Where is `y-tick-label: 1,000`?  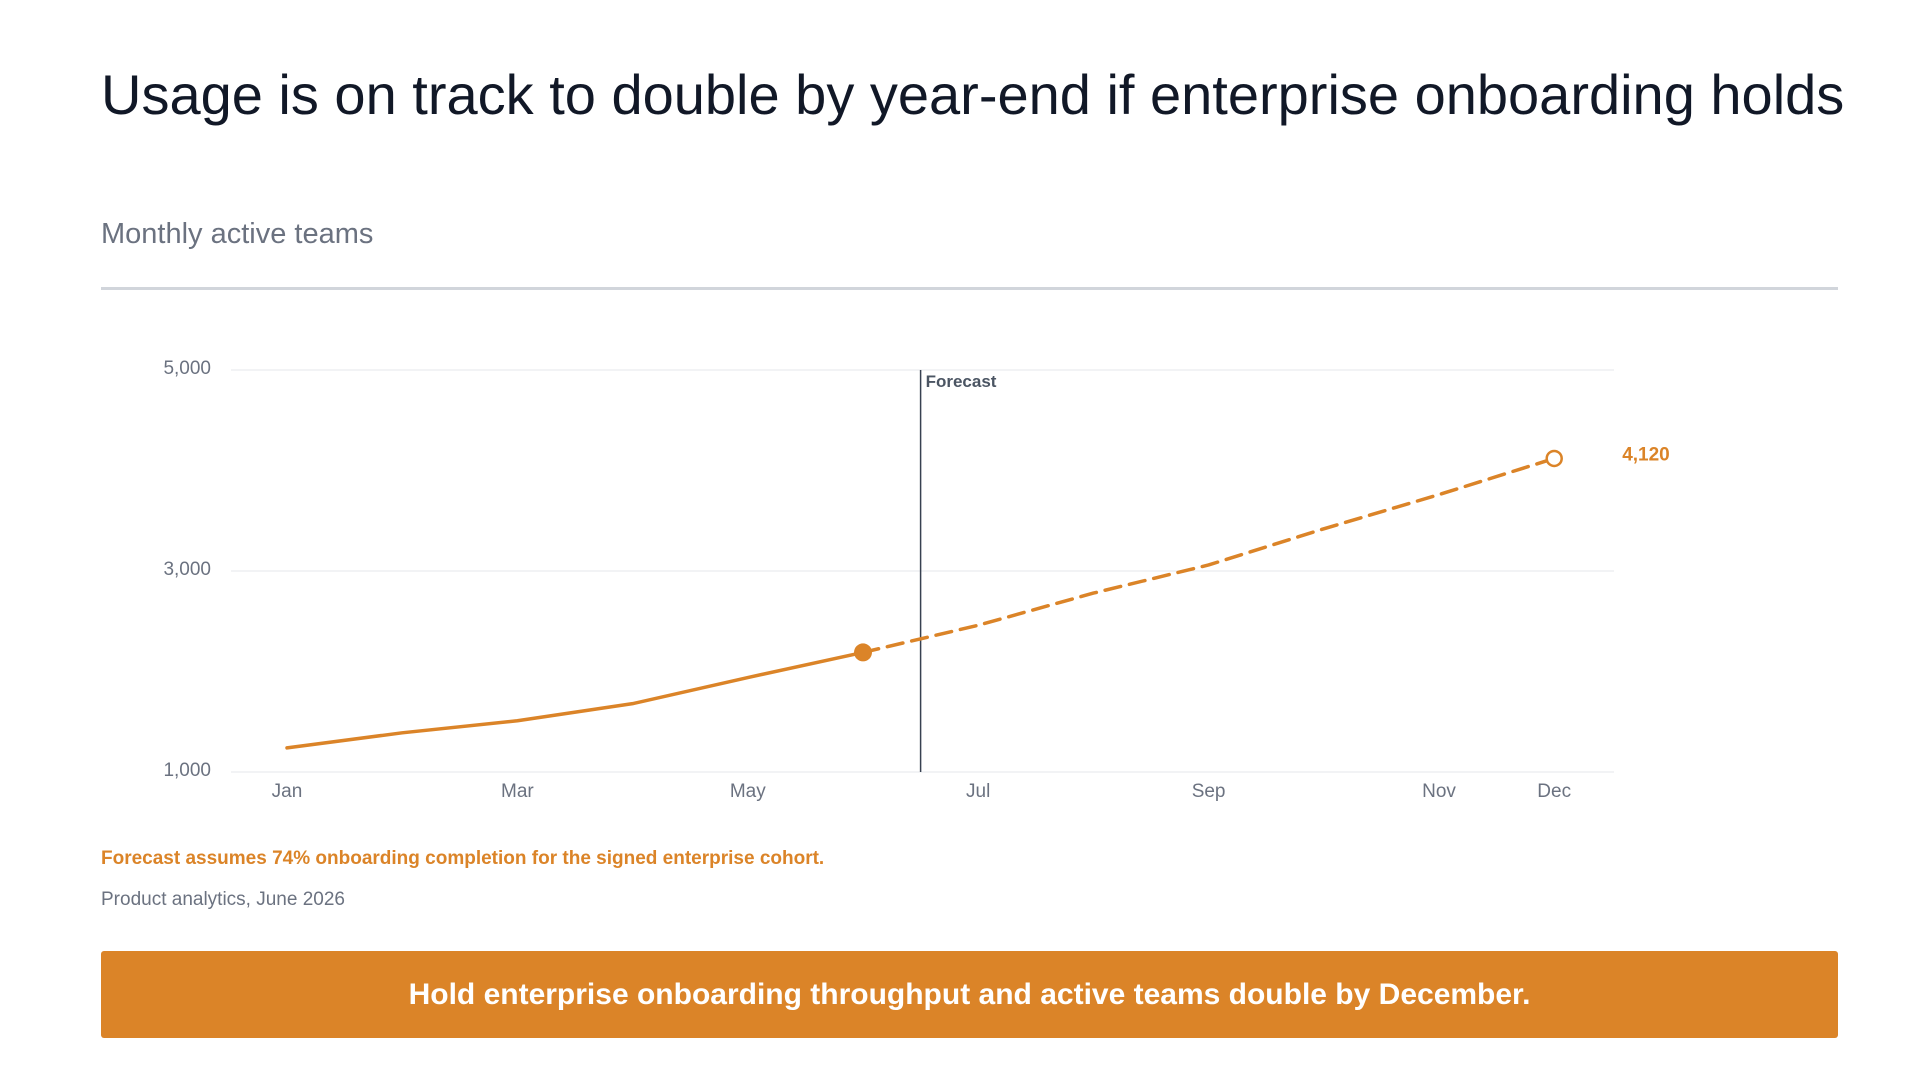
y-tick-label: 1,000 is located at coordinates (187, 770).